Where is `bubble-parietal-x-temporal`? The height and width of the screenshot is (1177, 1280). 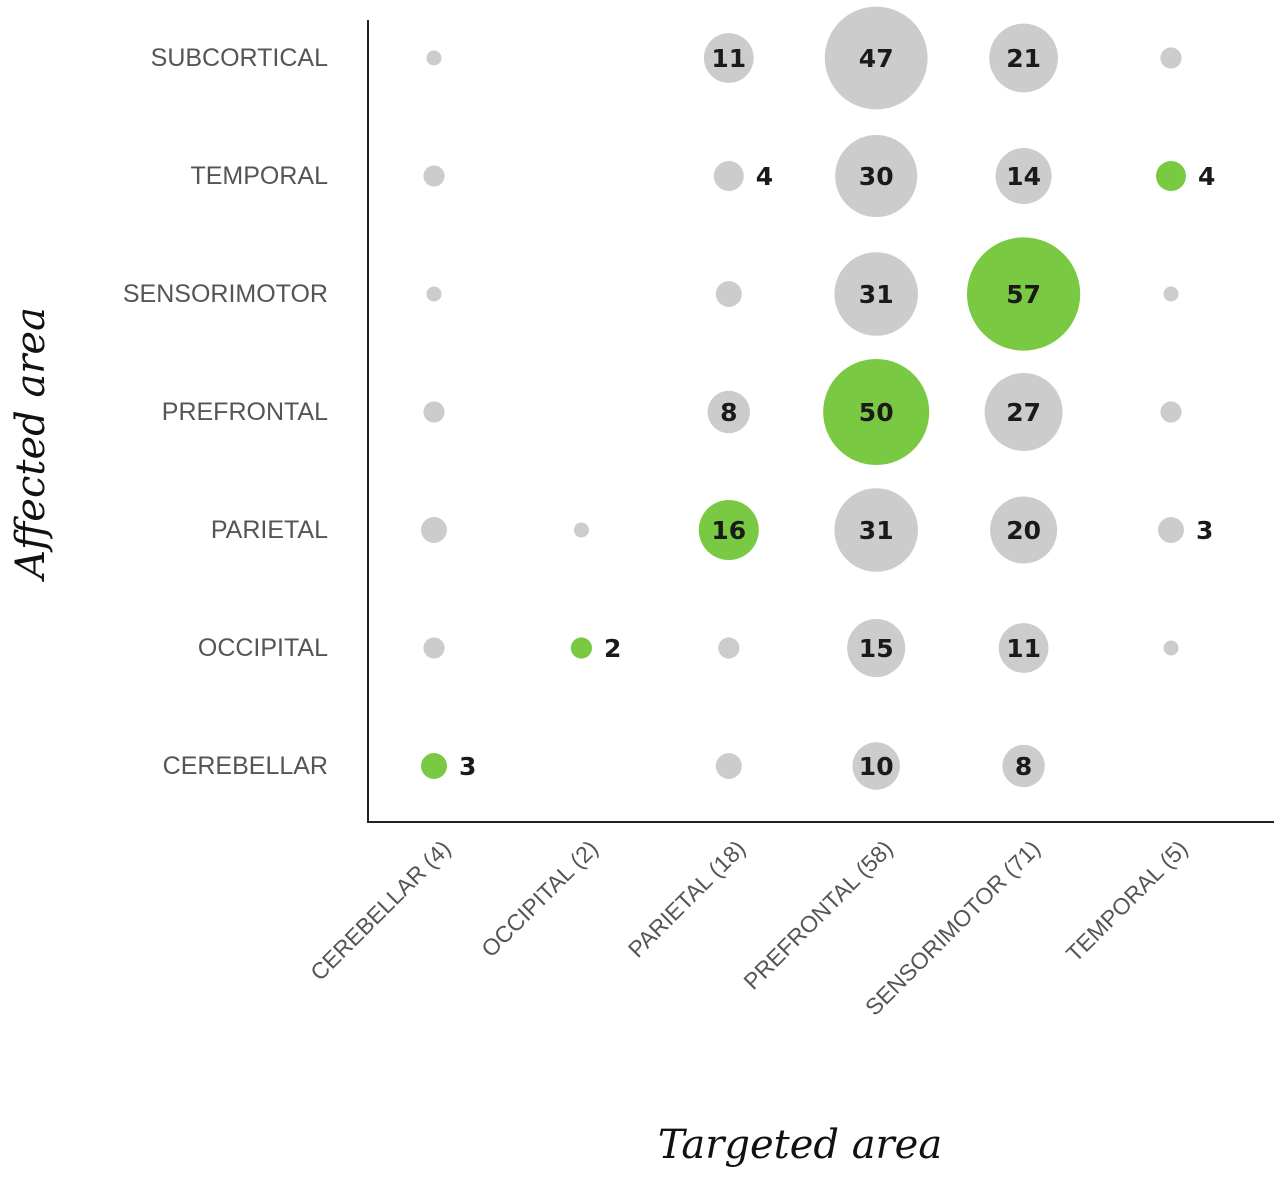 bubble-parietal-x-temporal is located at coordinates (1171, 530).